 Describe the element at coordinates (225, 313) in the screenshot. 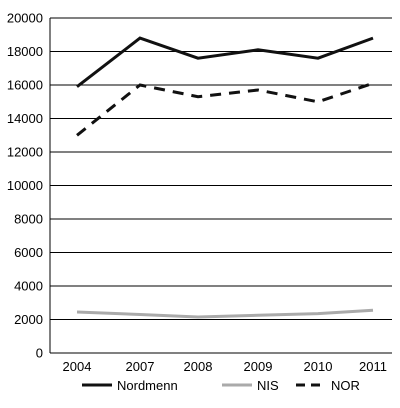

I see `series-line-nis` at that location.